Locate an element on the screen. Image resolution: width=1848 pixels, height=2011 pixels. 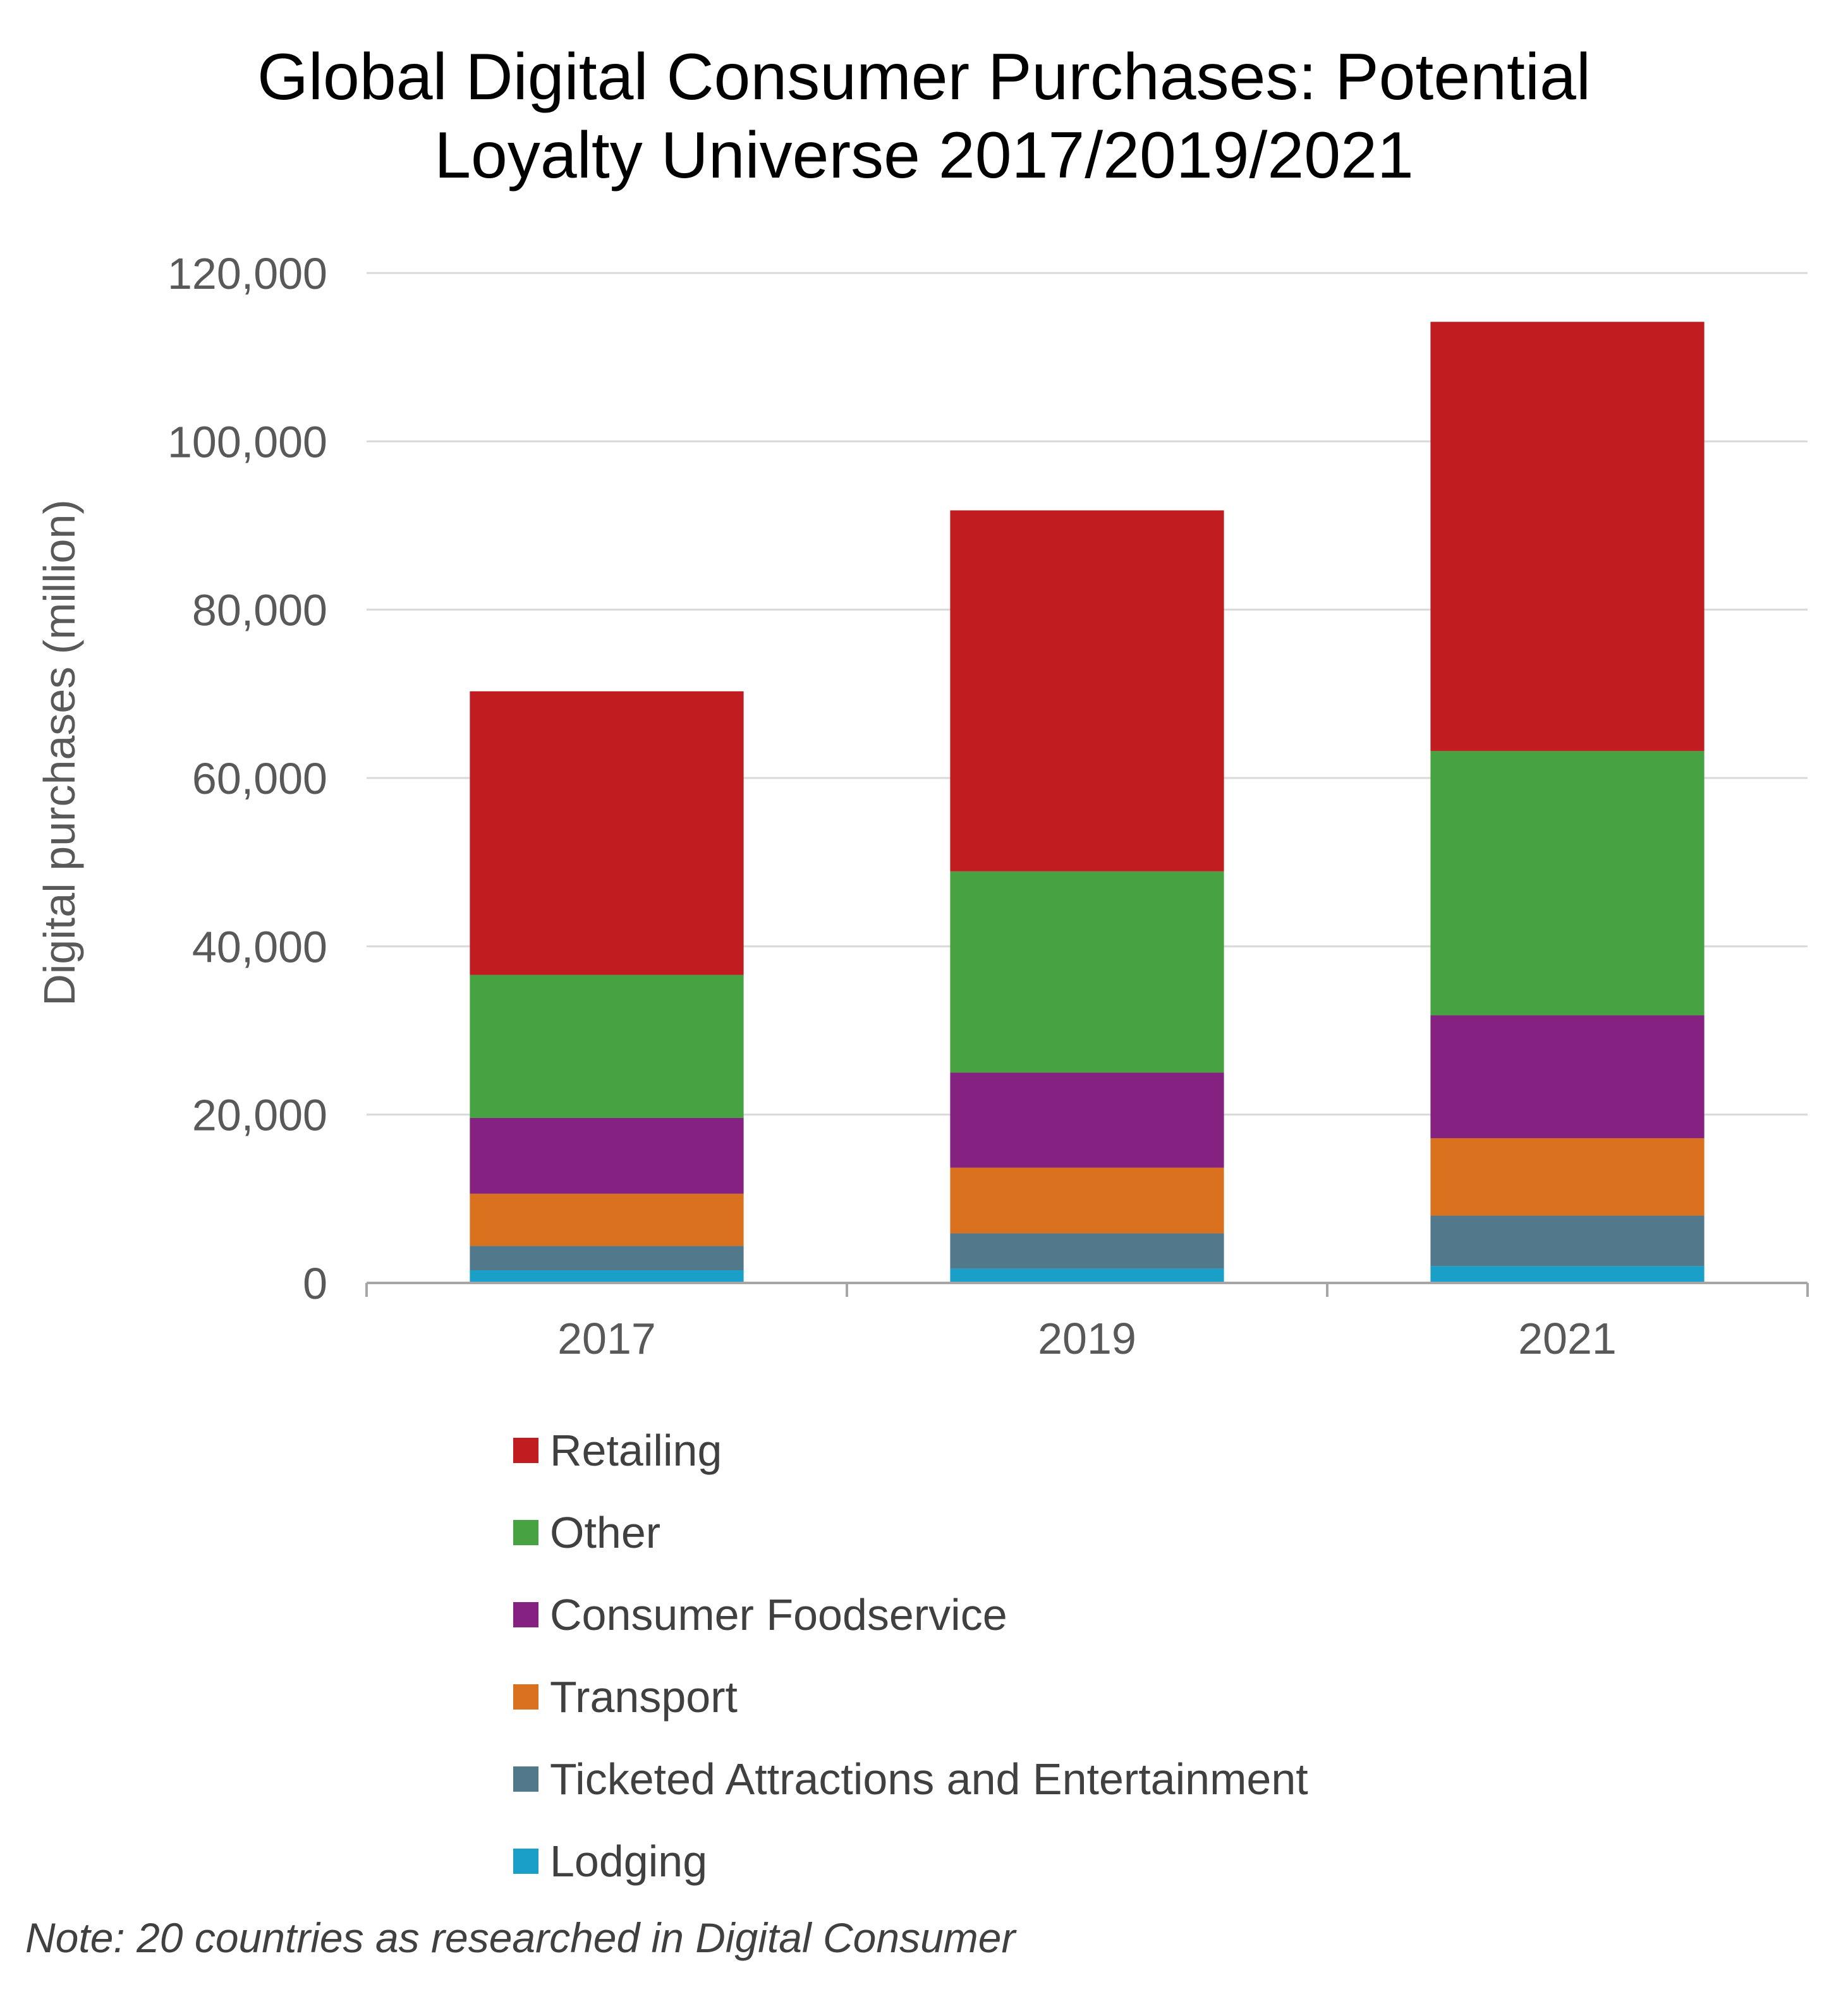
x-tick-label: 2019 is located at coordinates (1087, 1338).